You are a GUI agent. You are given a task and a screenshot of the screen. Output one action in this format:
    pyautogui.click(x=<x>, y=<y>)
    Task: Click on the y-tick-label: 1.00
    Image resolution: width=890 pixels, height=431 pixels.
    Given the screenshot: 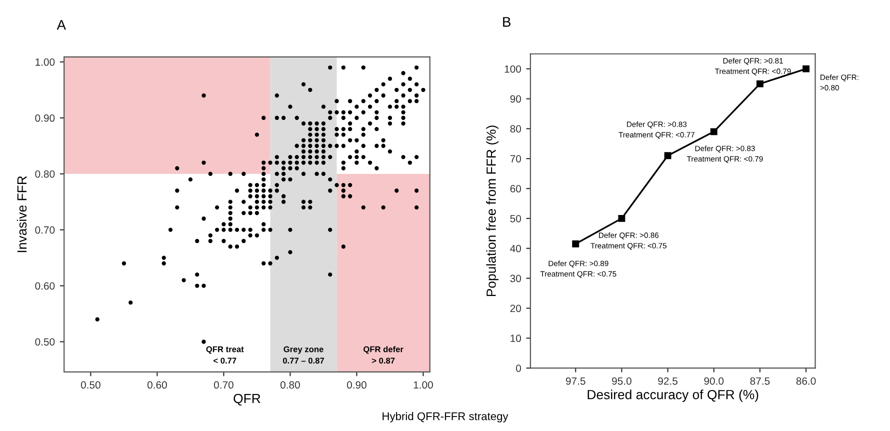 What is the action you would take?
    pyautogui.click(x=45, y=62)
    